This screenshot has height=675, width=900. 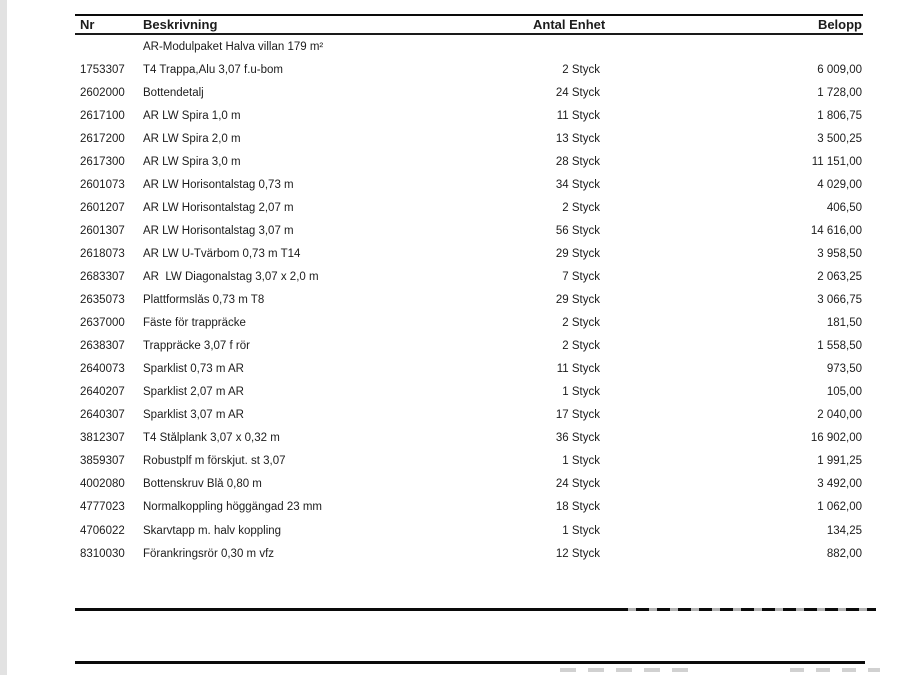 What do you see at coordinates (577, 438) in the screenshot?
I see `cell-antal-enhet: 36 Styck` at bounding box center [577, 438].